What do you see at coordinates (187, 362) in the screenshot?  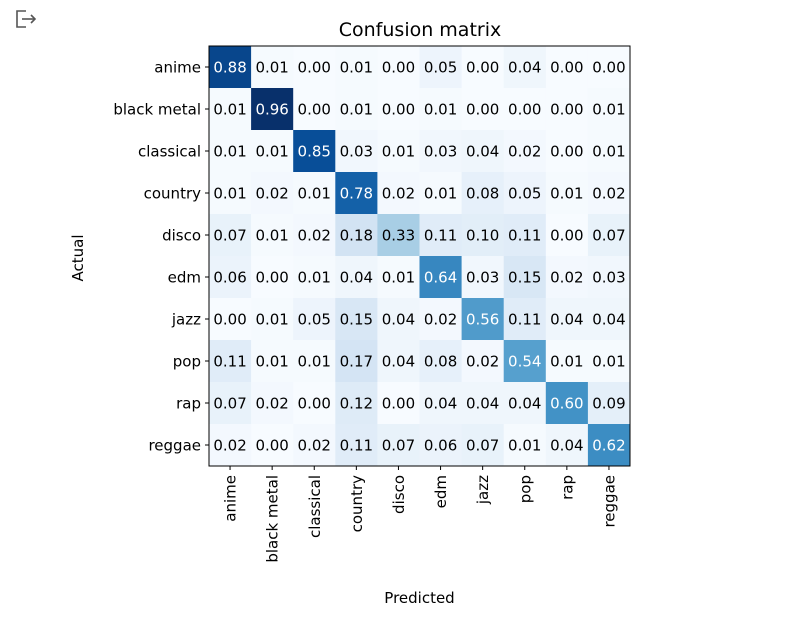 I see `y-tick-label: pop` at bounding box center [187, 362].